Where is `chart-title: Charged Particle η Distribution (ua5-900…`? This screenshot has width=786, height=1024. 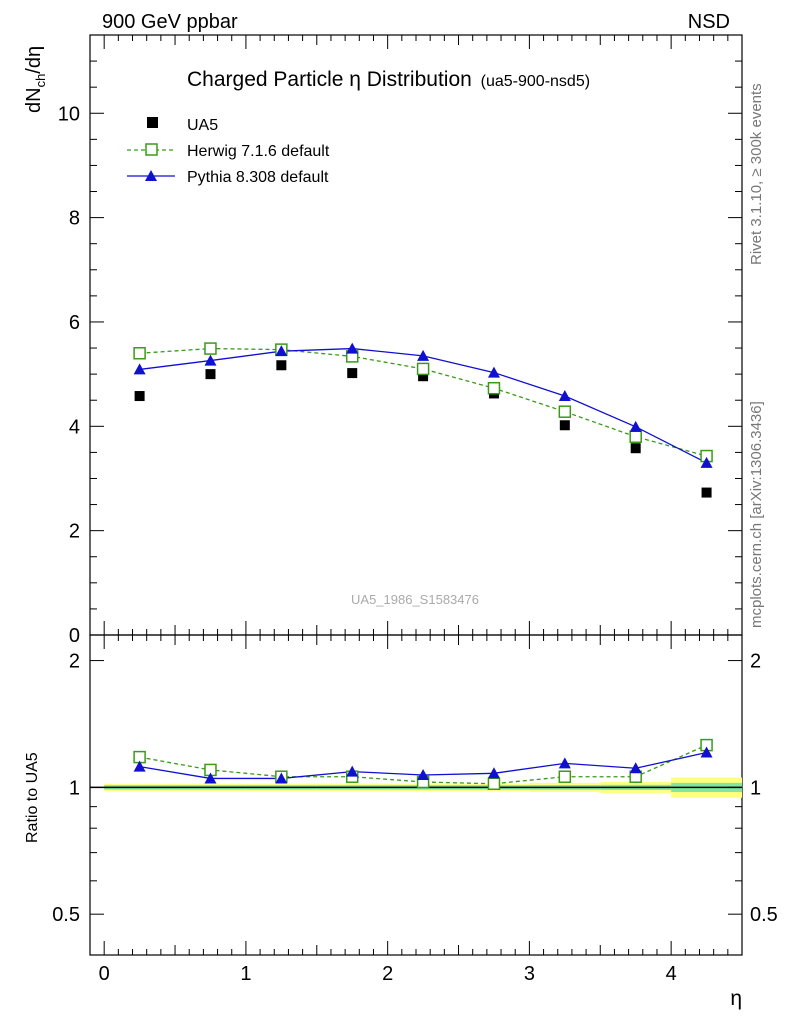
chart-title: Charged Particle η Distribution (ua5-900… is located at coordinates (388, 79).